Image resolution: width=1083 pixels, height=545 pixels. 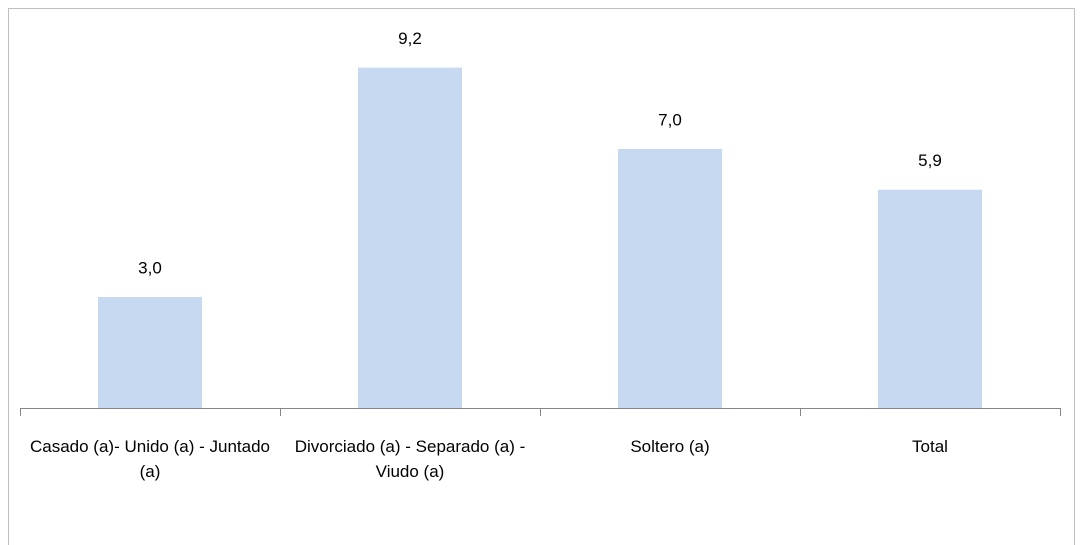 What do you see at coordinates (410, 38) in the screenshot?
I see `data-label: 9,2` at bounding box center [410, 38].